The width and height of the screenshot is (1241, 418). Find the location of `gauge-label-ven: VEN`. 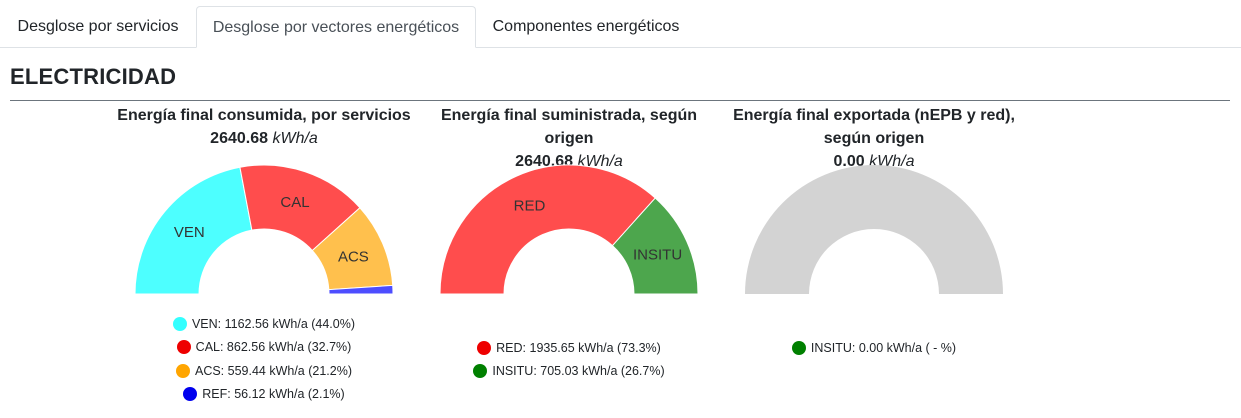

gauge-label-ven: VEN is located at coordinates (189, 232).